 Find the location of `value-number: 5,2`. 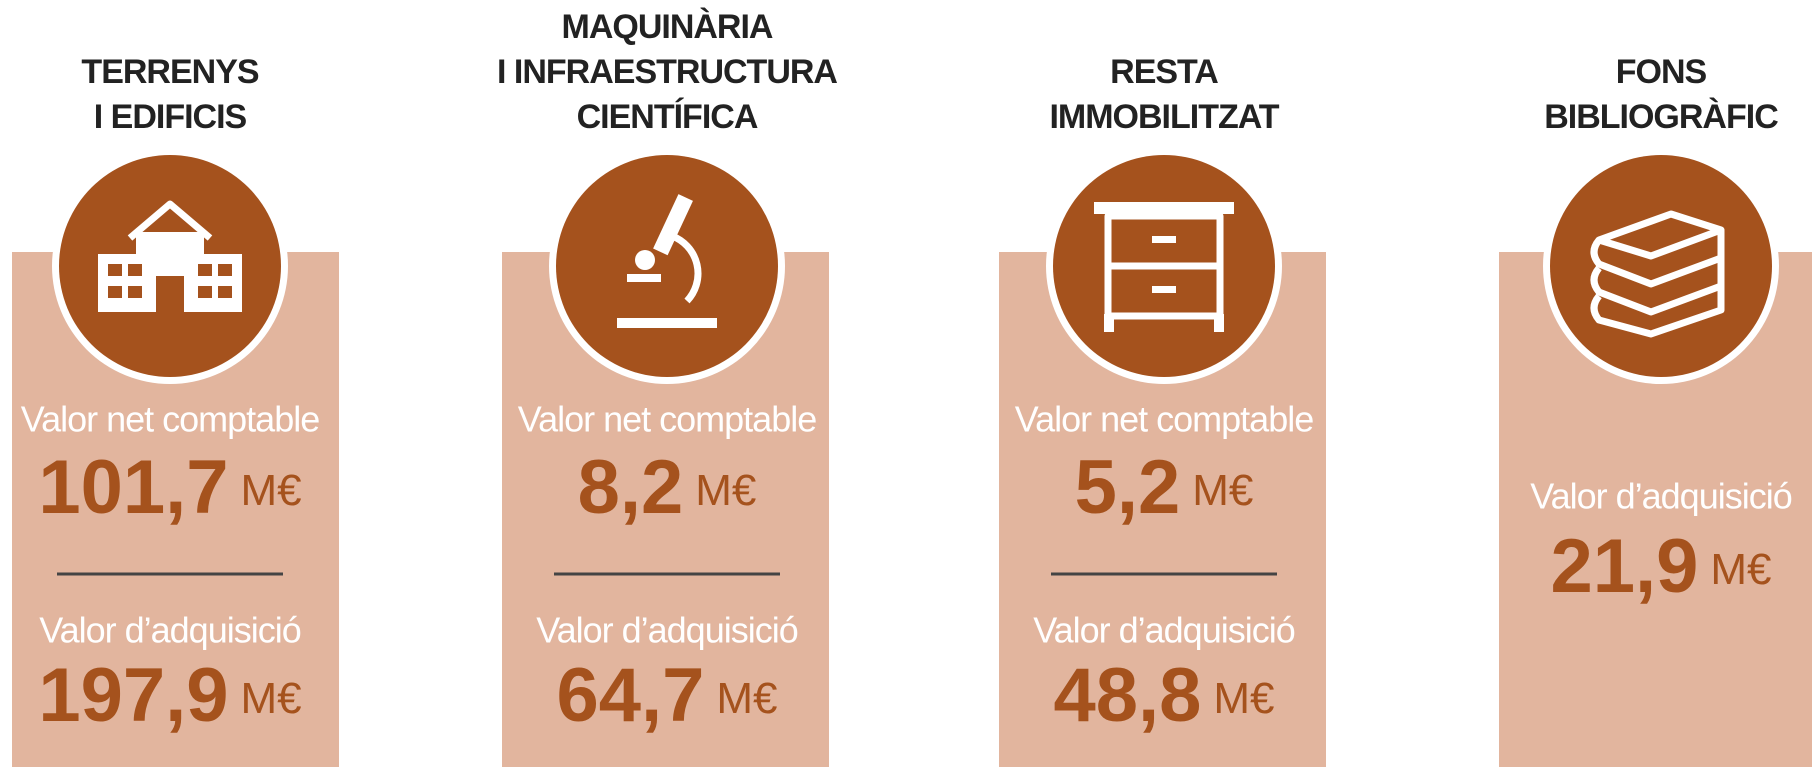

value-number: 5,2 is located at coordinates (1128, 487).